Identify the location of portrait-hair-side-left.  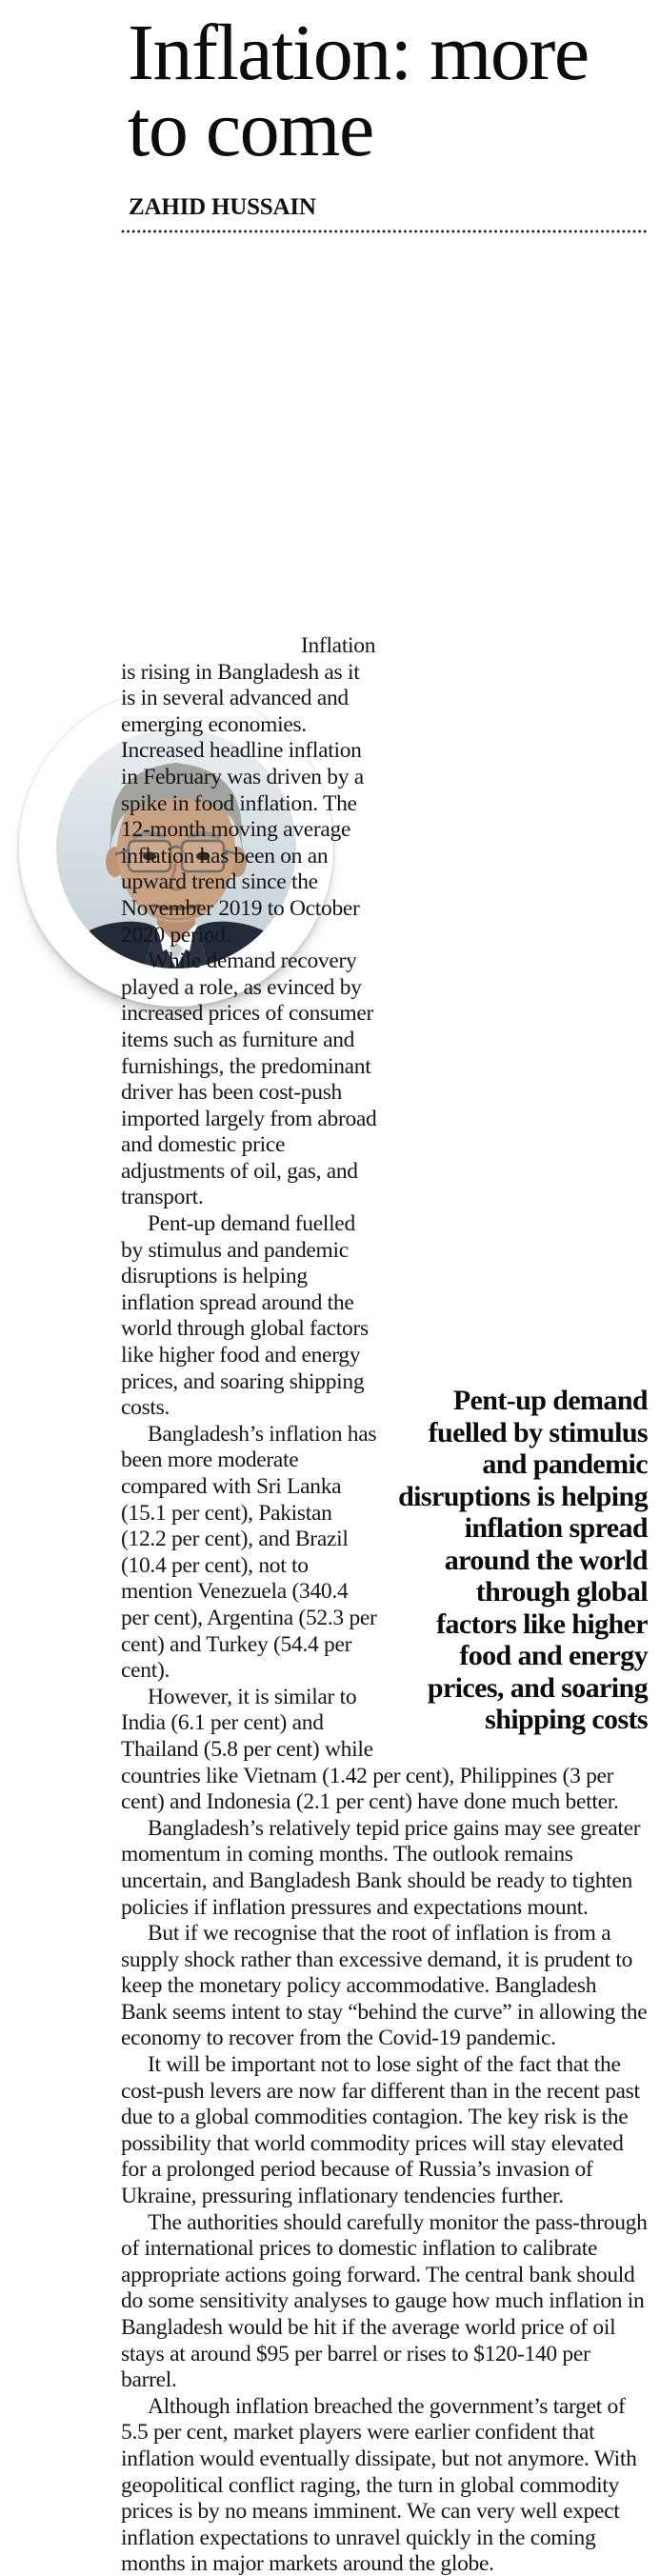
(114, 846).